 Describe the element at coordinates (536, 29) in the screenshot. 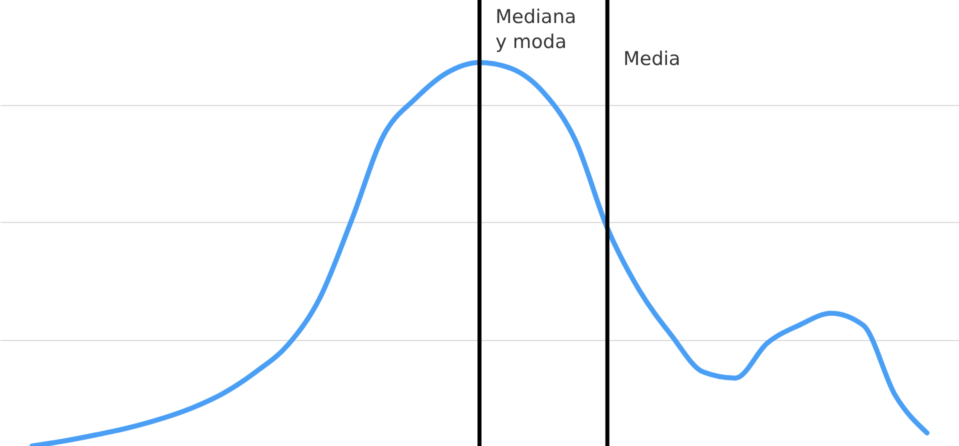

I see `text: Mediana y moda` at that location.